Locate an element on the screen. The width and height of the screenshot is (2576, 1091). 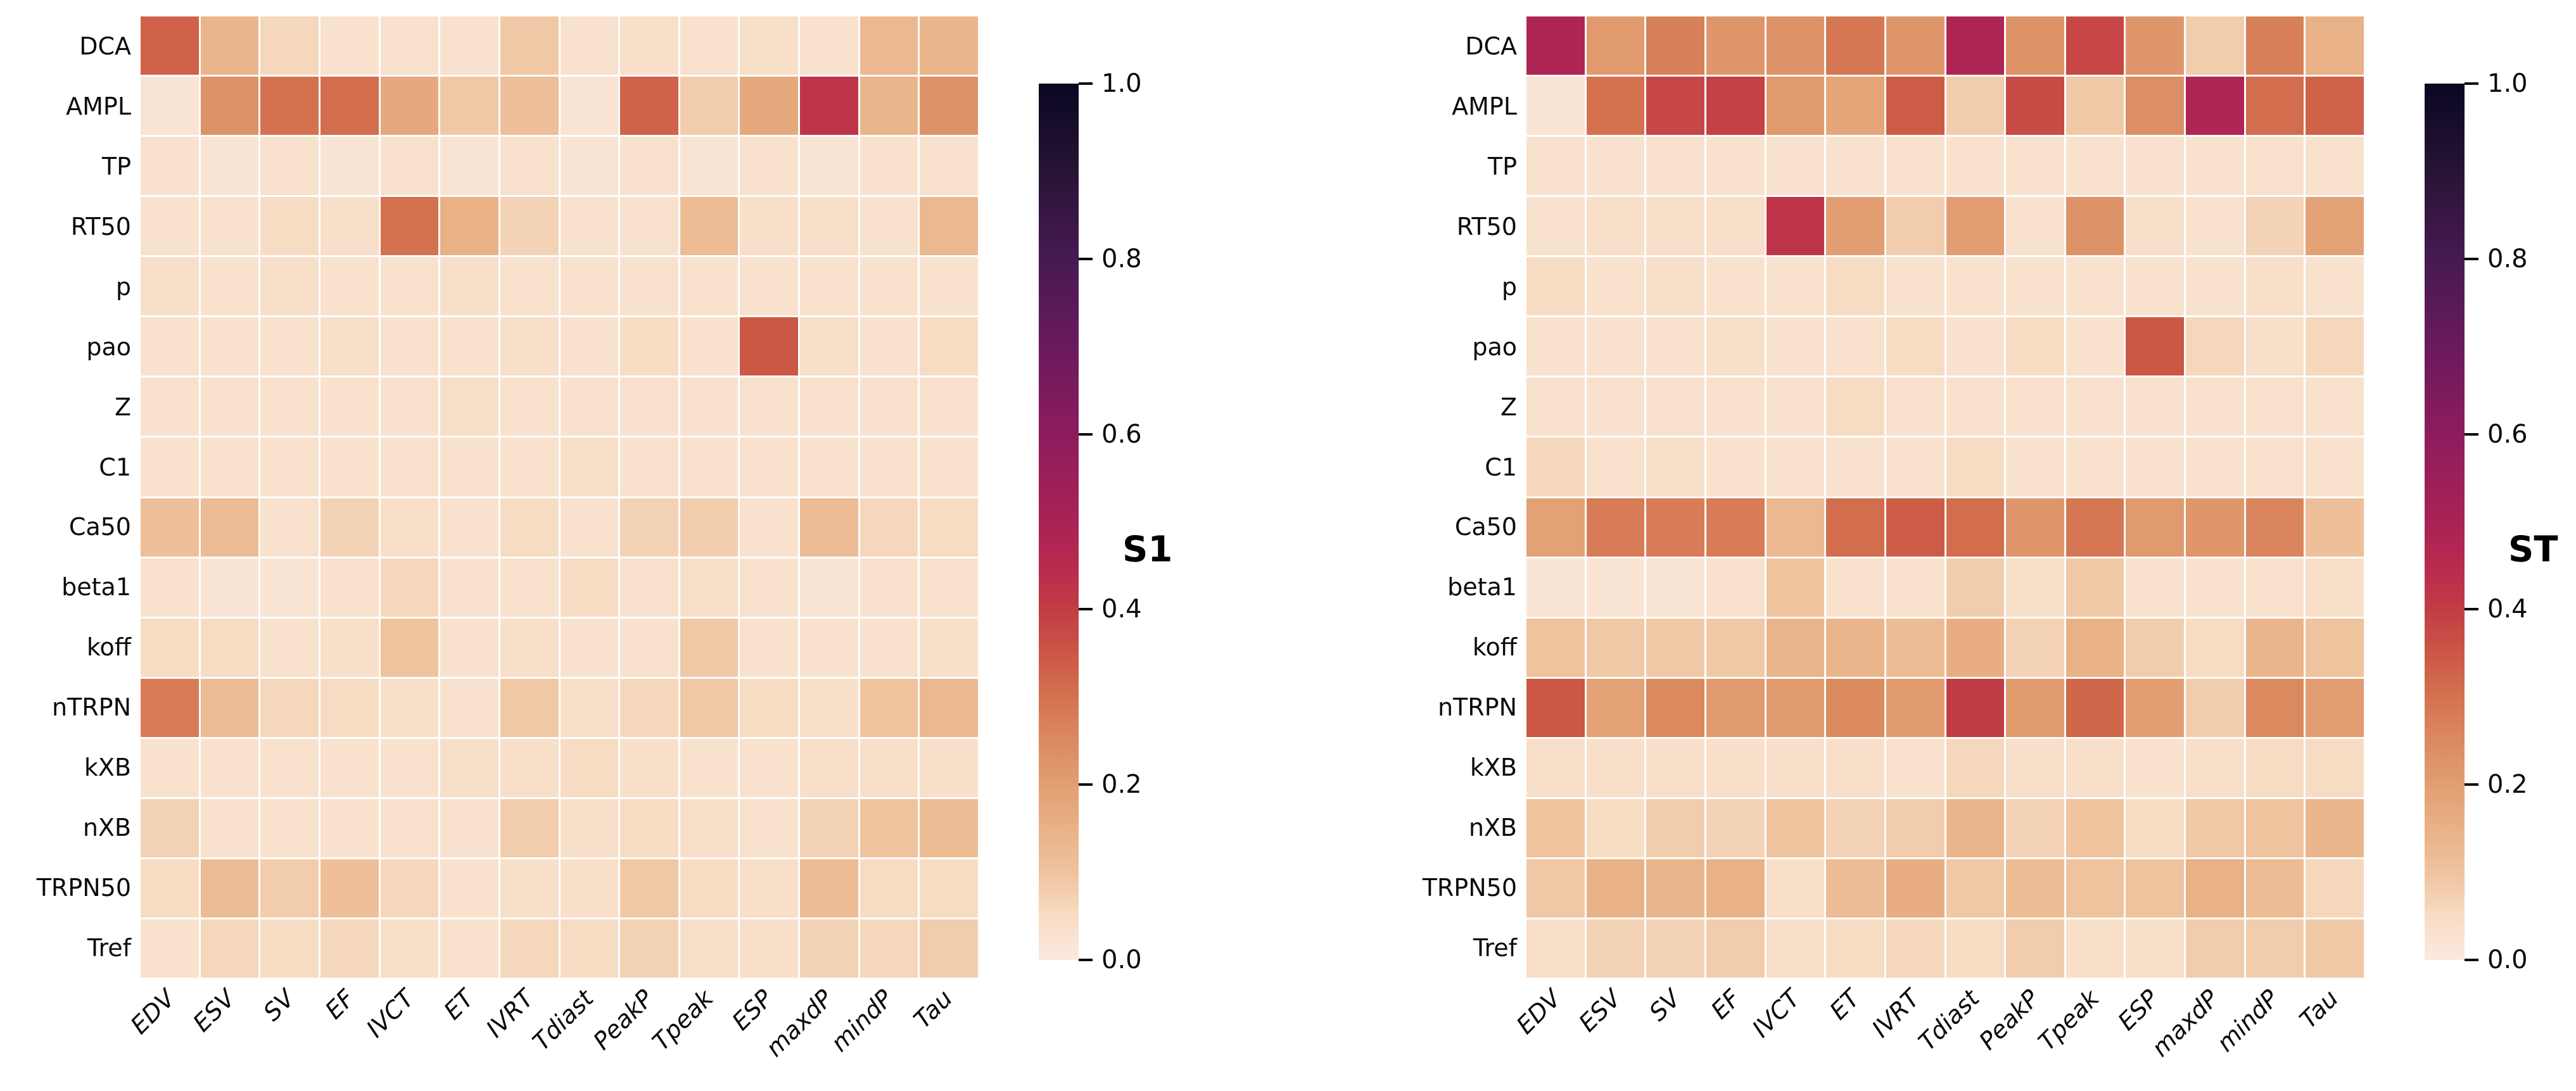
row-label: AMPL is located at coordinates (98, 106).